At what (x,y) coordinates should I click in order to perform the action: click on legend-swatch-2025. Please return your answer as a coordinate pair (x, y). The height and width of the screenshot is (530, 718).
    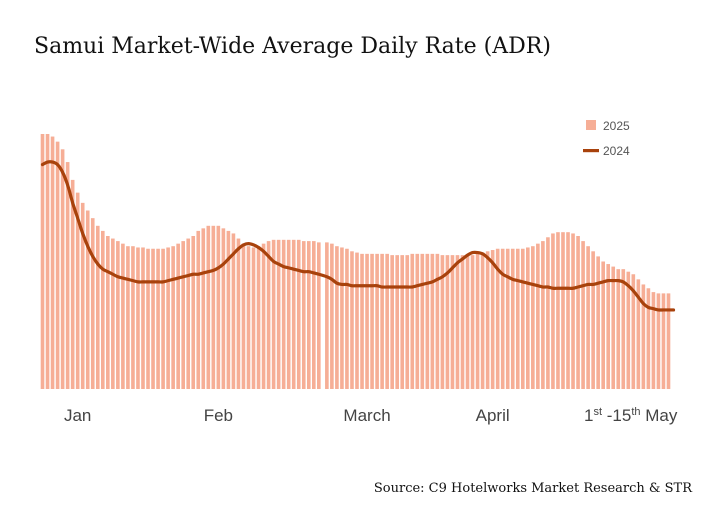
    Looking at the image, I should click on (591, 125).